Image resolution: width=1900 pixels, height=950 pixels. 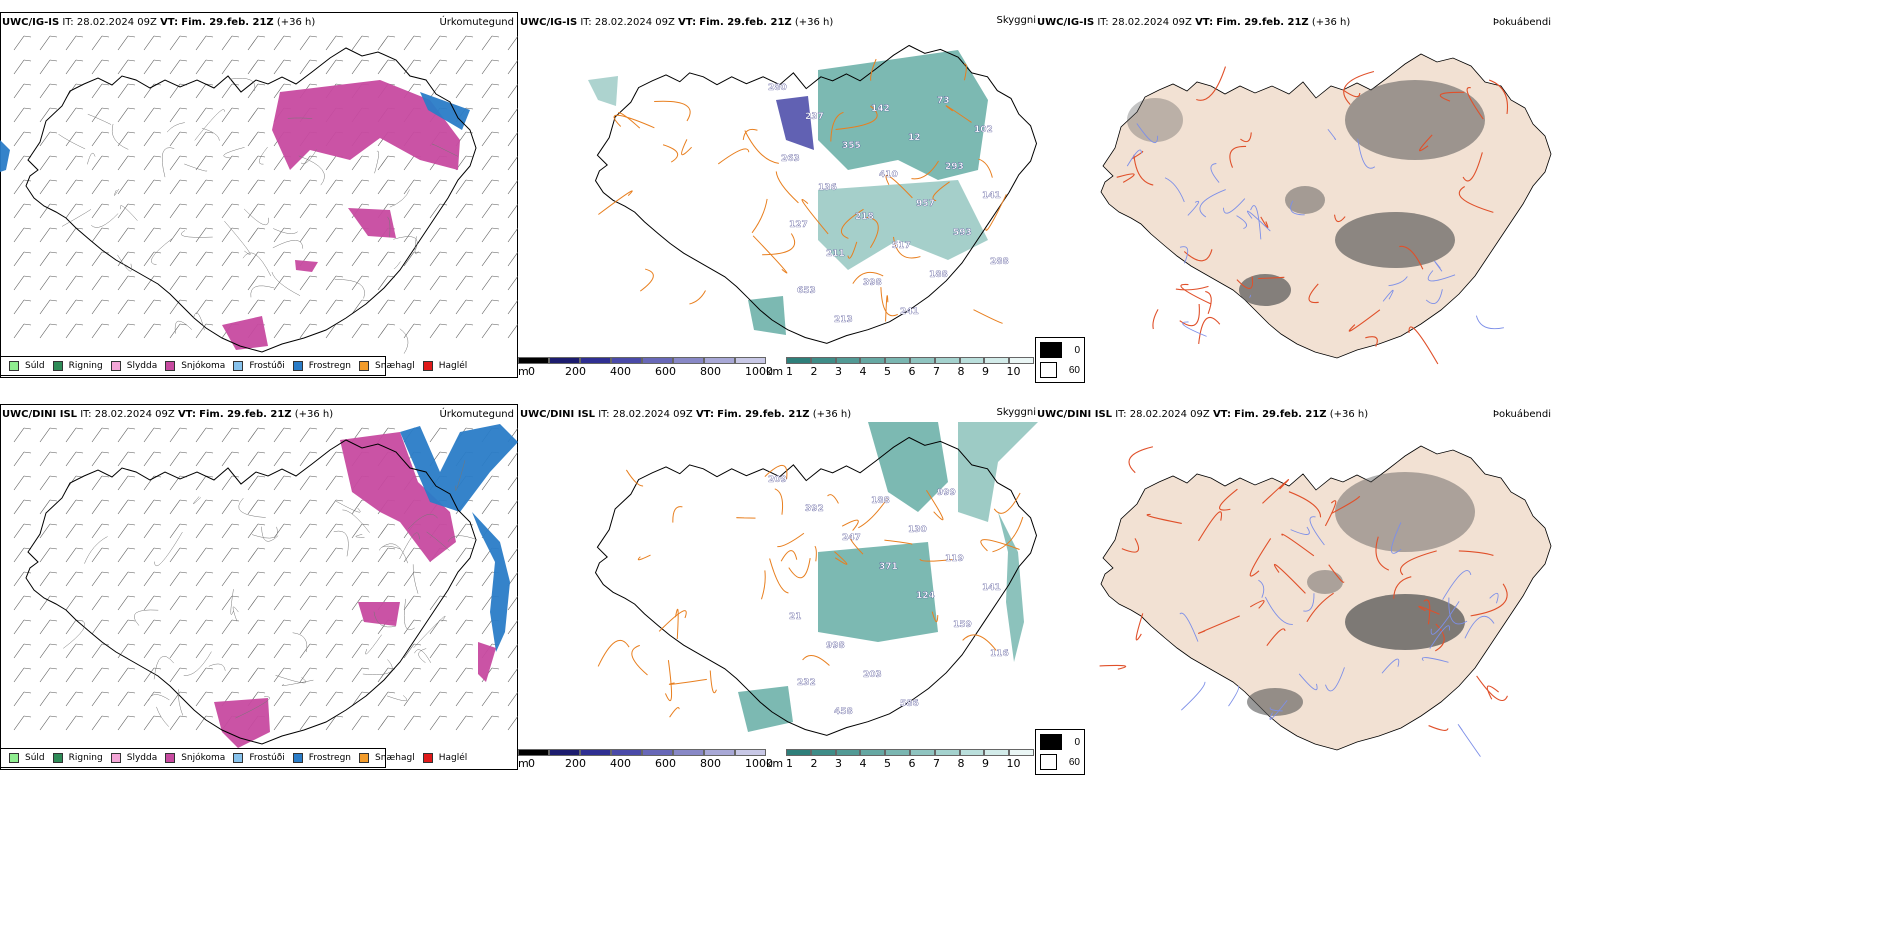 What do you see at coordinates (999, 262) in the screenshot?
I see `visibility-value-label: 288` at bounding box center [999, 262].